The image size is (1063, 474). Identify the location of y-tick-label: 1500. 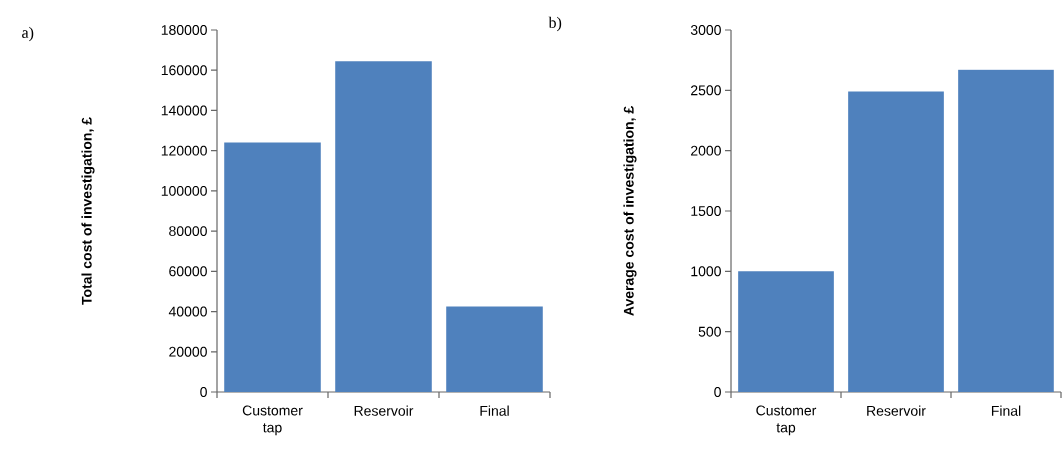
(706, 211).